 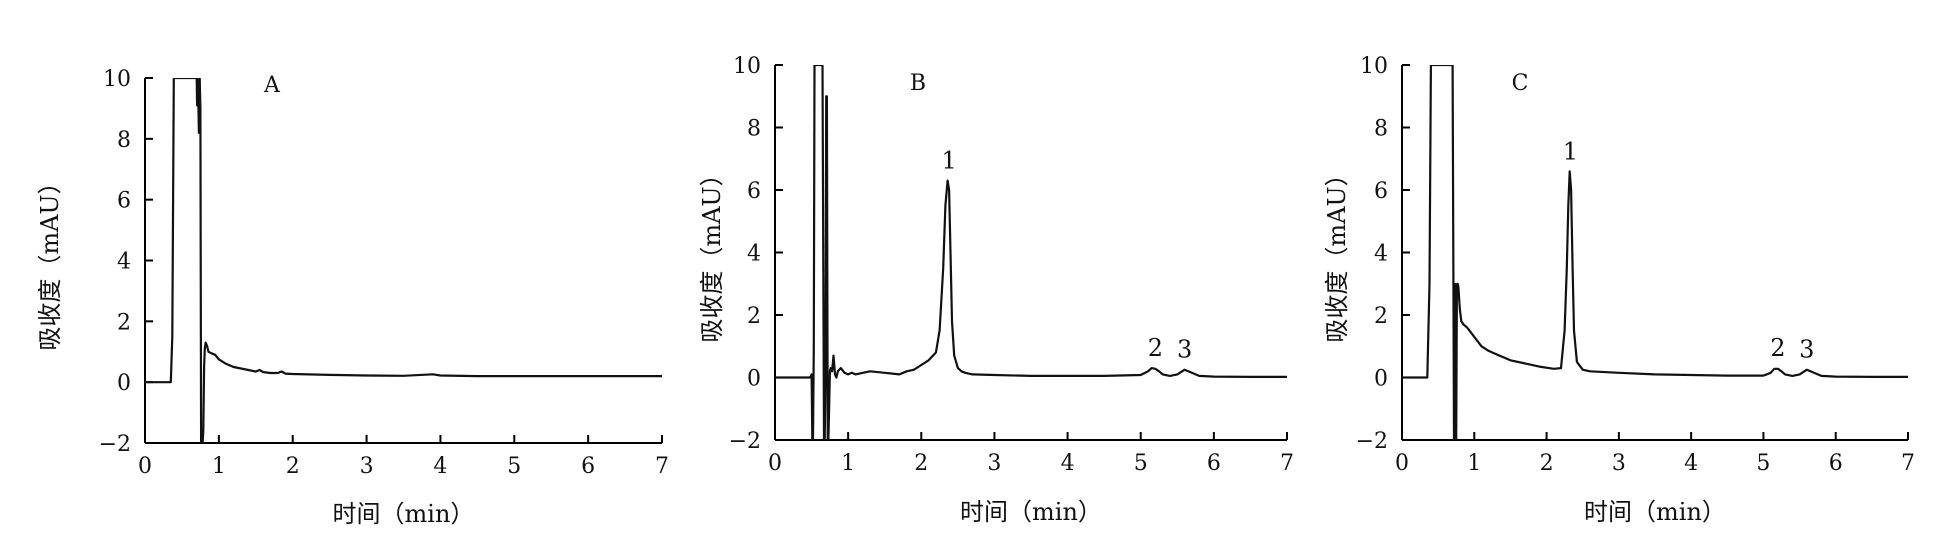 What do you see at coordinates (918, 83) in the screenshot?
I see `panel-label: B` at bounding box center [918, 83].